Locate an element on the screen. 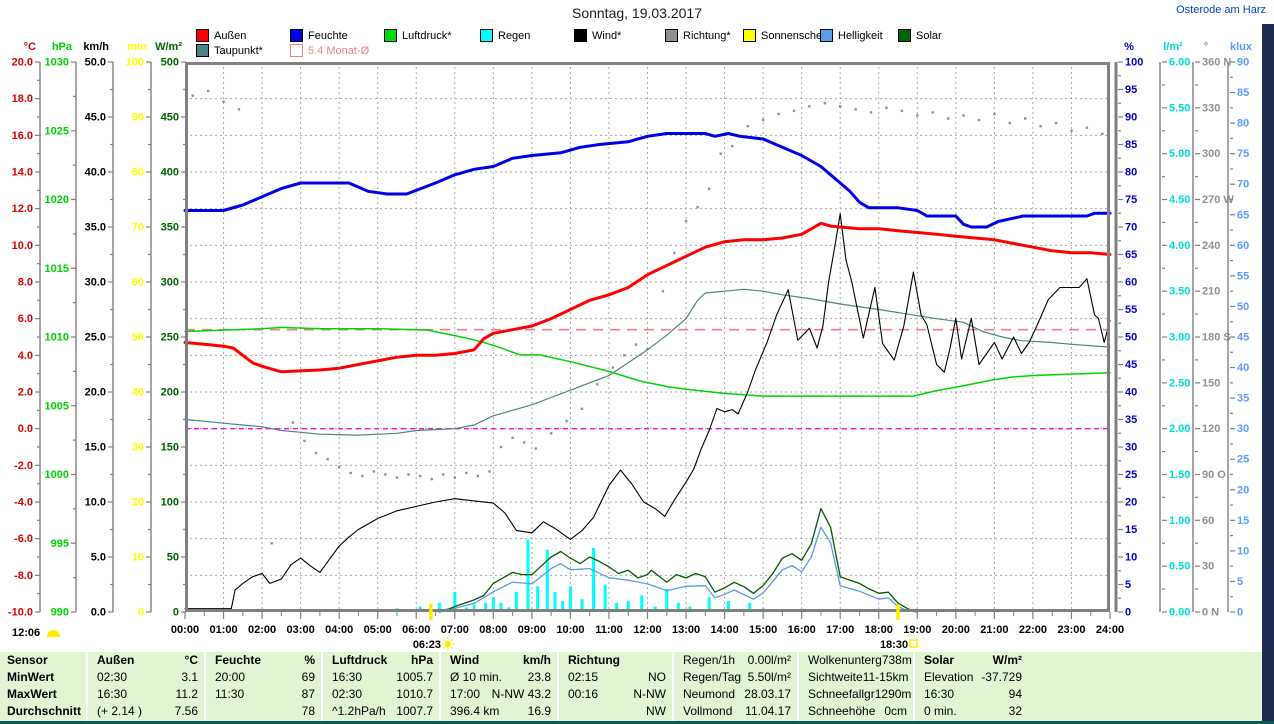 The image size is (1274, 724). legend-item-au-en: Außen is located at coordinates (221, 35).